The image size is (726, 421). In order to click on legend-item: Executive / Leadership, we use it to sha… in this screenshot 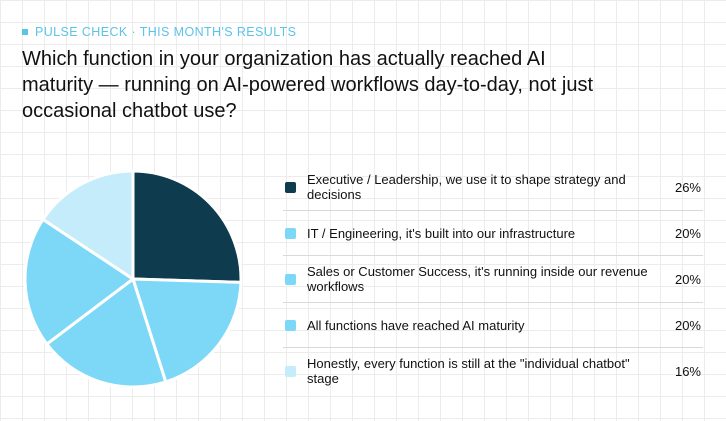, I will do `click(493, 187)`.